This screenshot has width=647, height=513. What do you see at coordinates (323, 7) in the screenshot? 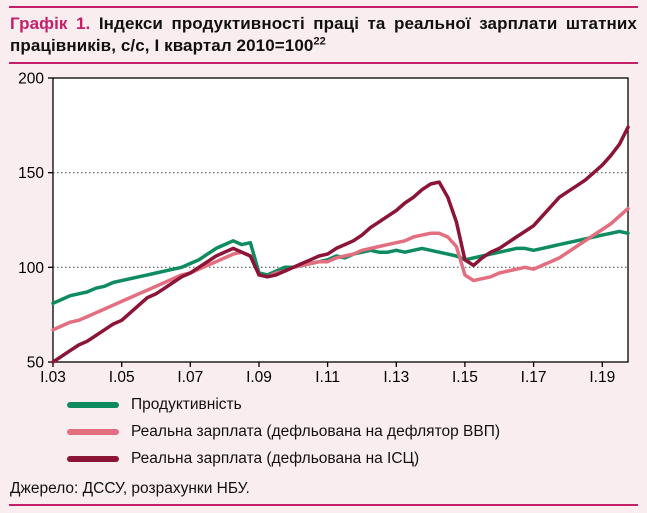
I see `top-divider` at bounding box center [323, 7].